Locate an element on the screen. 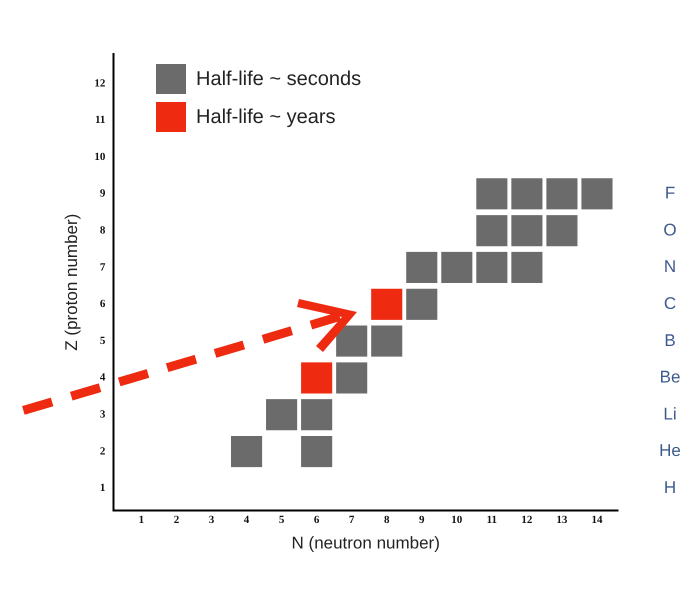 The height and width of the screenshot is (604, 698). x-tick-label: 12 is located at coordinates (527, 520).